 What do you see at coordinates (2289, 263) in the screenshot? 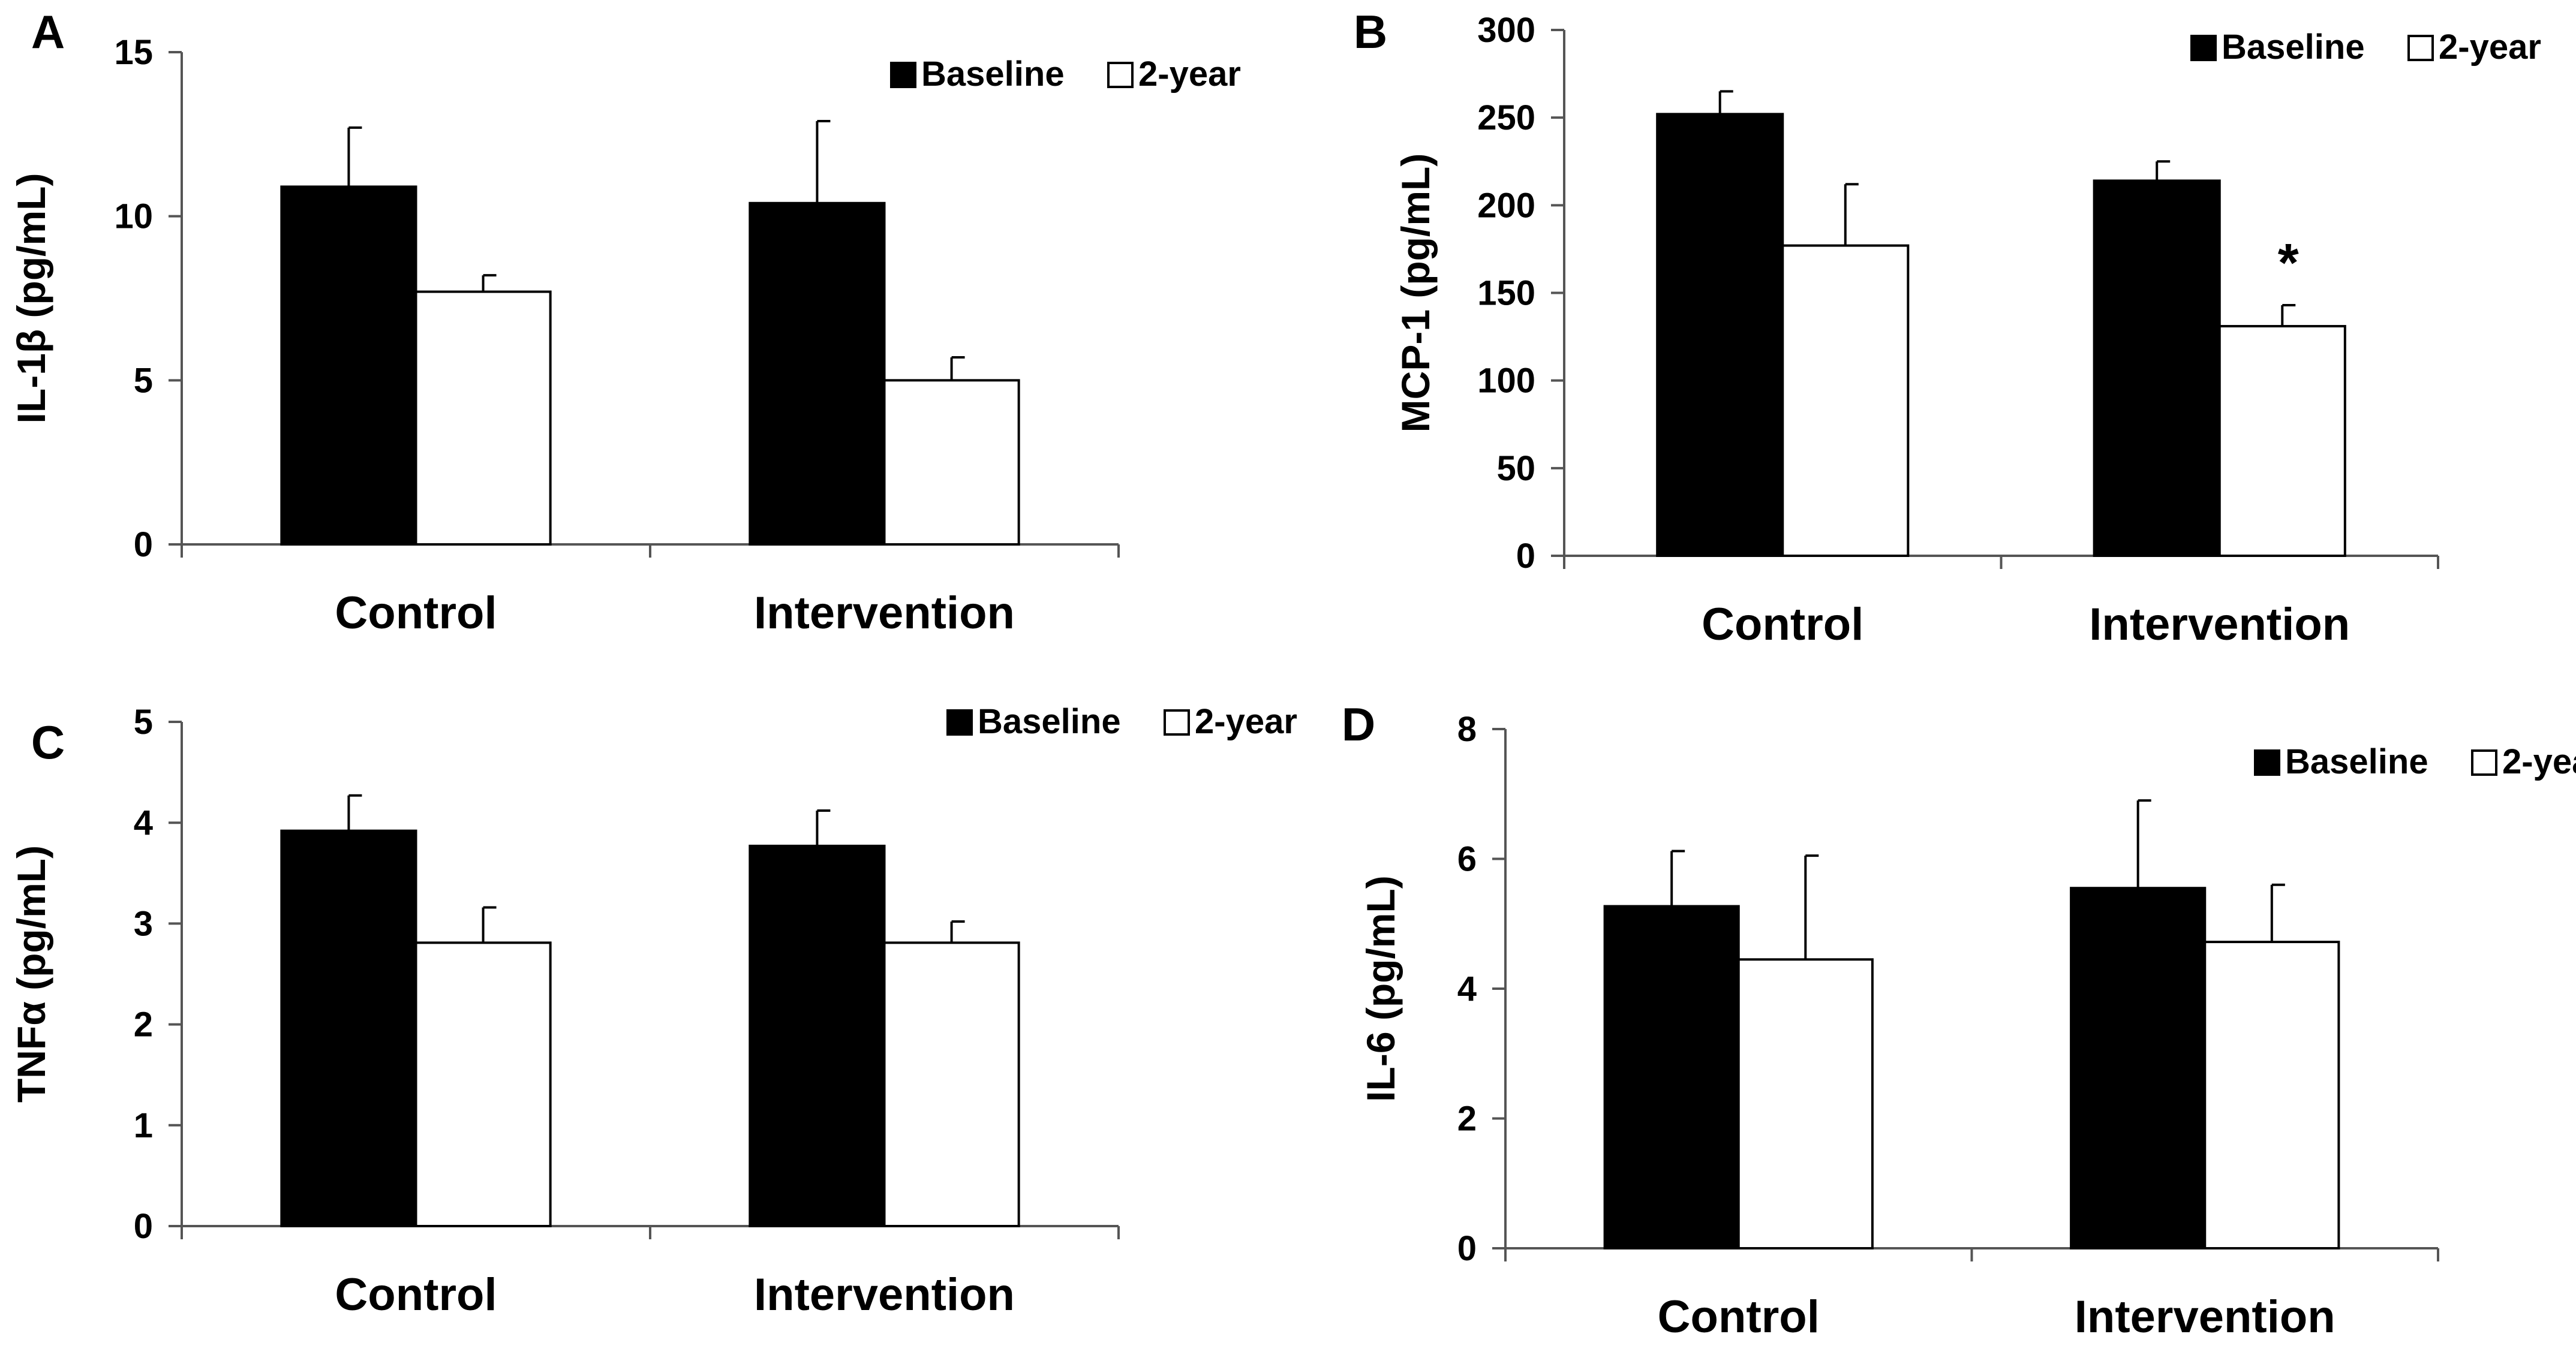
I see `significance-mark: *` at bounding box center [2289, 263].